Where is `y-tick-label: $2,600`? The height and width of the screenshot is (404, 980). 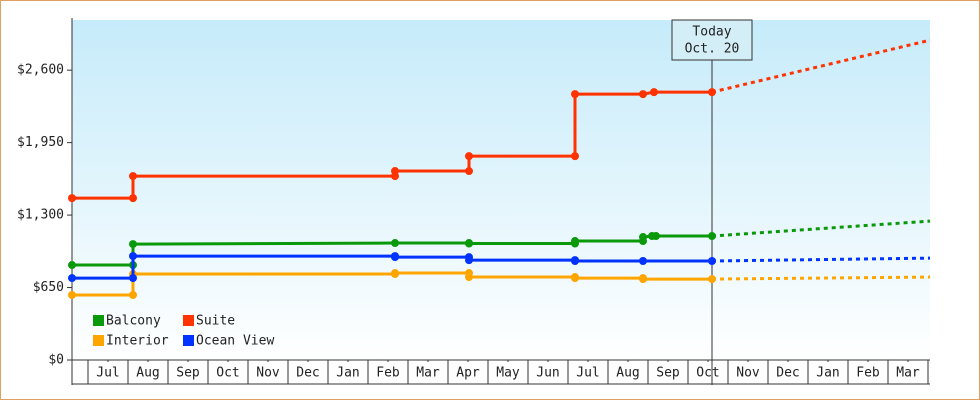 y-tick-label: $2,600 is located at coordinates (40, 70).